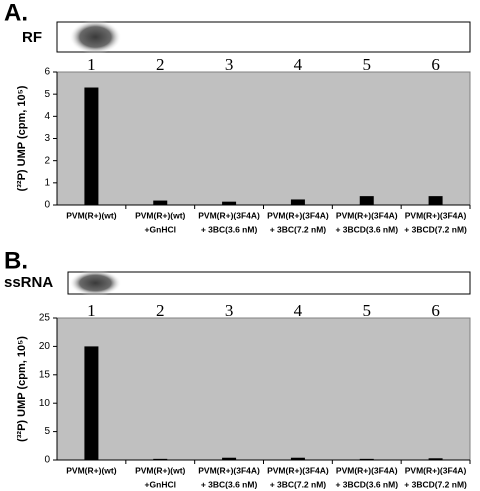 The image size is (480, 491). I want to click on gel-label: RF, so click(32, 37).